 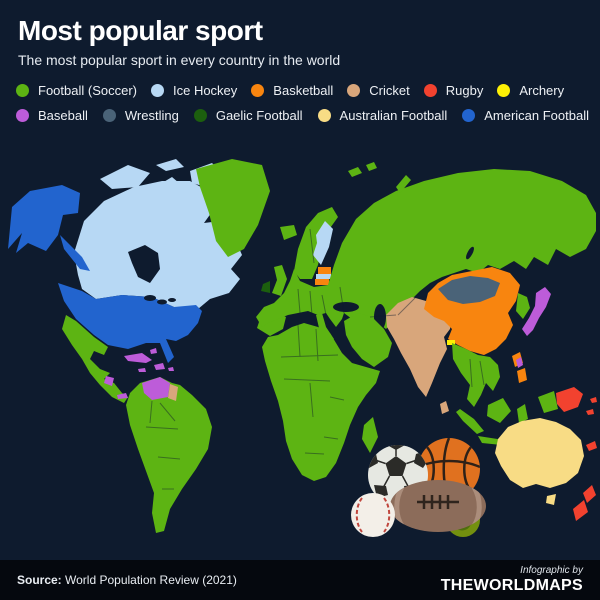 I want to click on region-papua-new-guinea, so click(x=569, y=399).